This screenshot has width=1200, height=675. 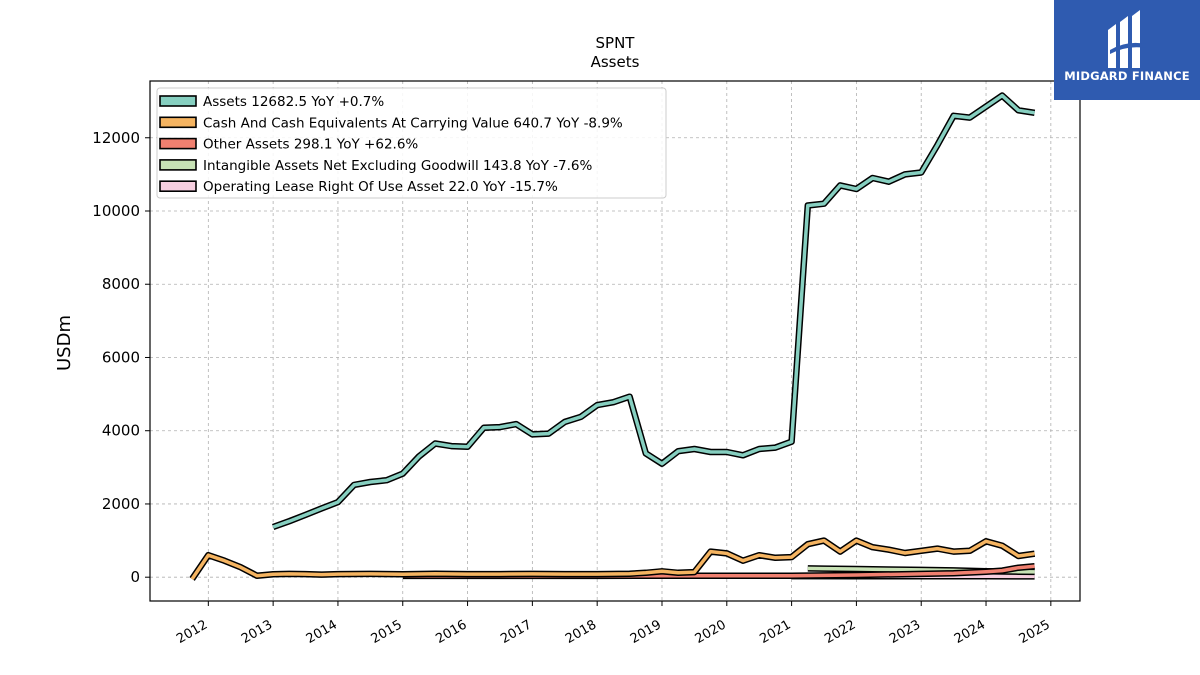 What do you see at coordinates (116, 138) in the screenshot?
I see `y-tick-label: 12000` at bounding box center [116, 138].